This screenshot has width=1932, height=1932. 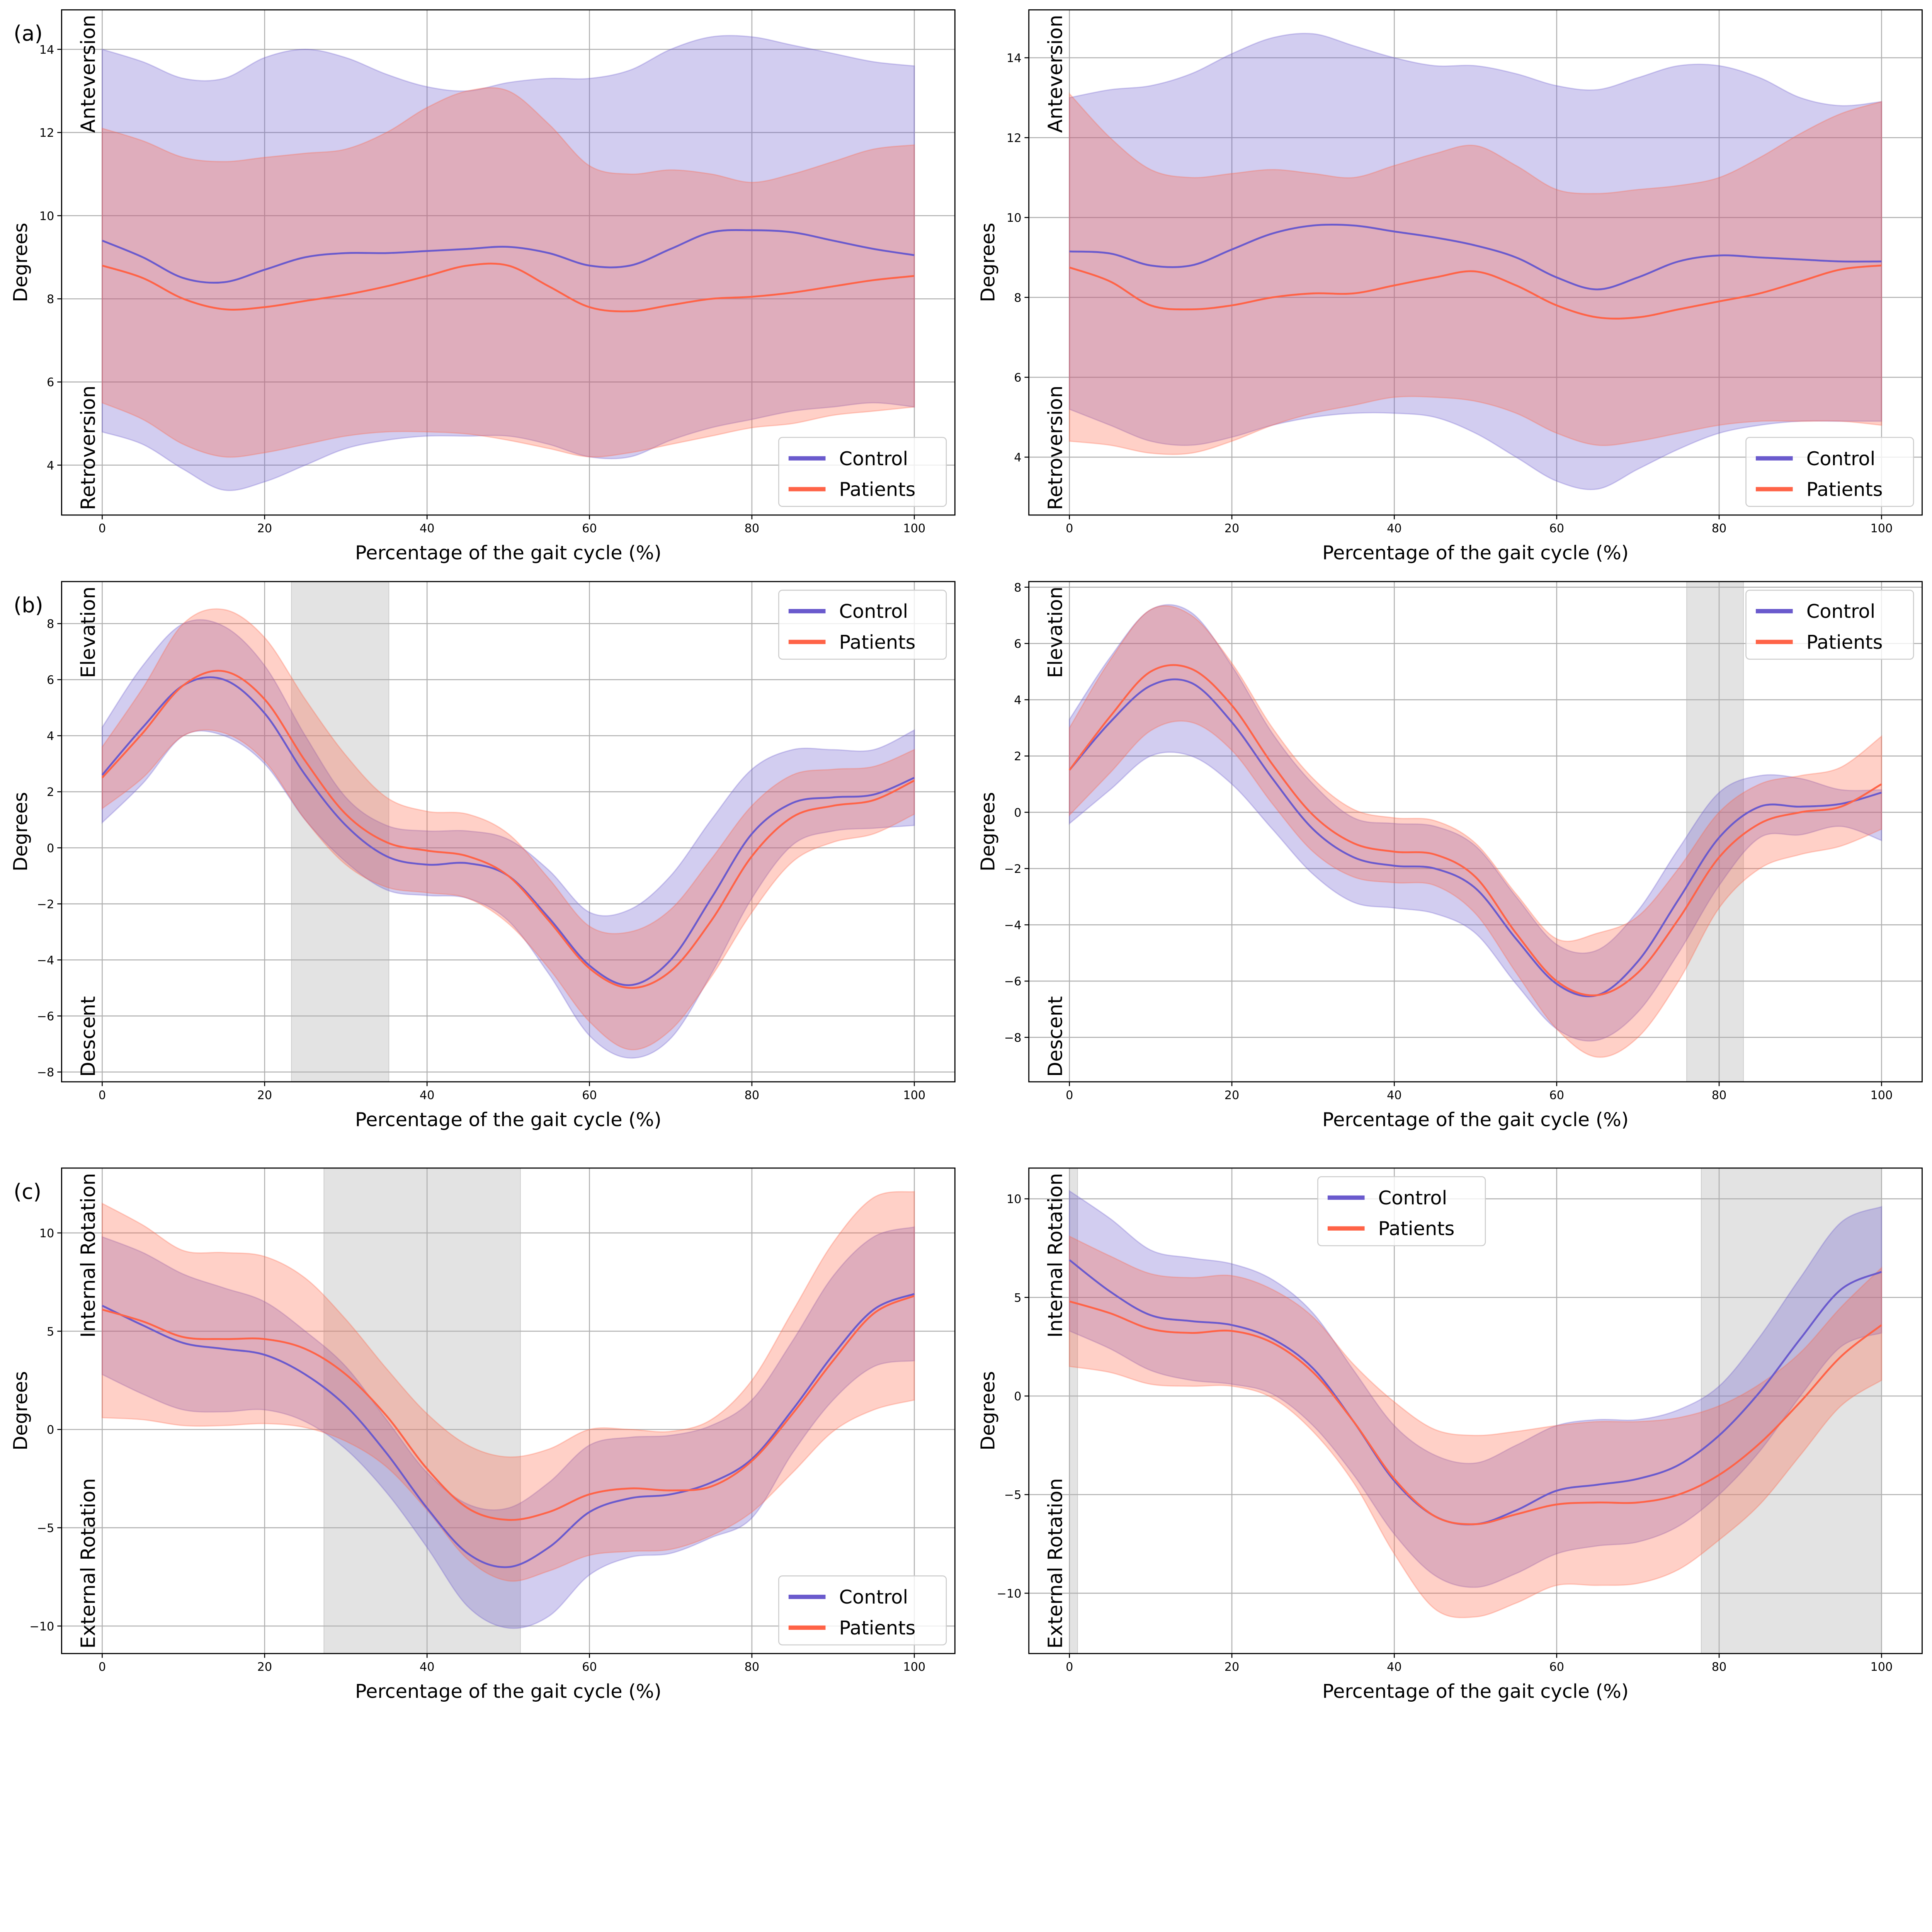 I want to click on y-tick-label: −4, so click(x=45, y=961).